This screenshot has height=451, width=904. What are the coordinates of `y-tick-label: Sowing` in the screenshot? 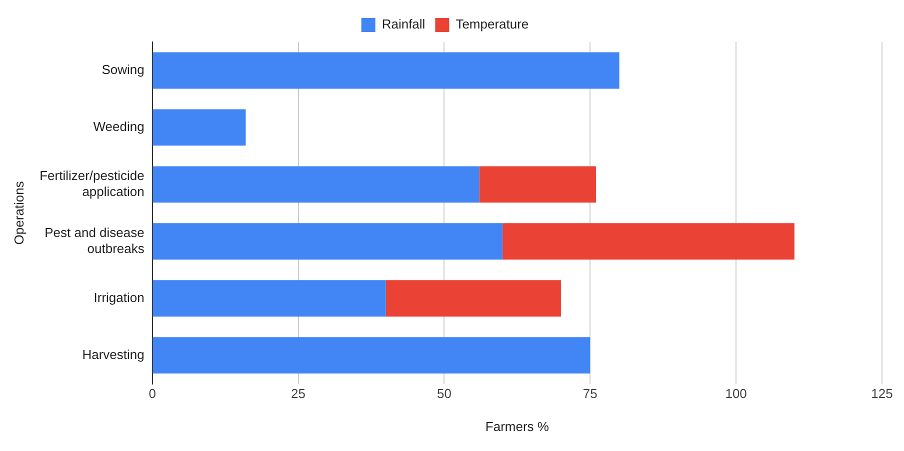 It's located at (123, 70).